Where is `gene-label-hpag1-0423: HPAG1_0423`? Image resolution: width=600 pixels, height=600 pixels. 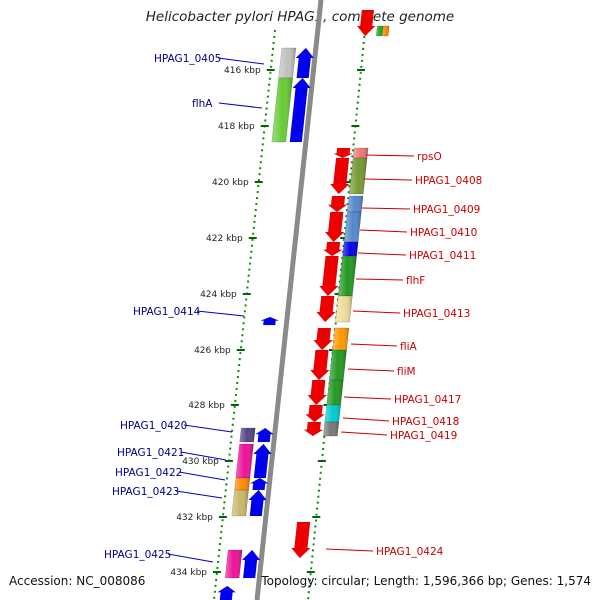
gene-label-hpag1-0423: HPAG1_0423 is located at coordinates (145, 492).